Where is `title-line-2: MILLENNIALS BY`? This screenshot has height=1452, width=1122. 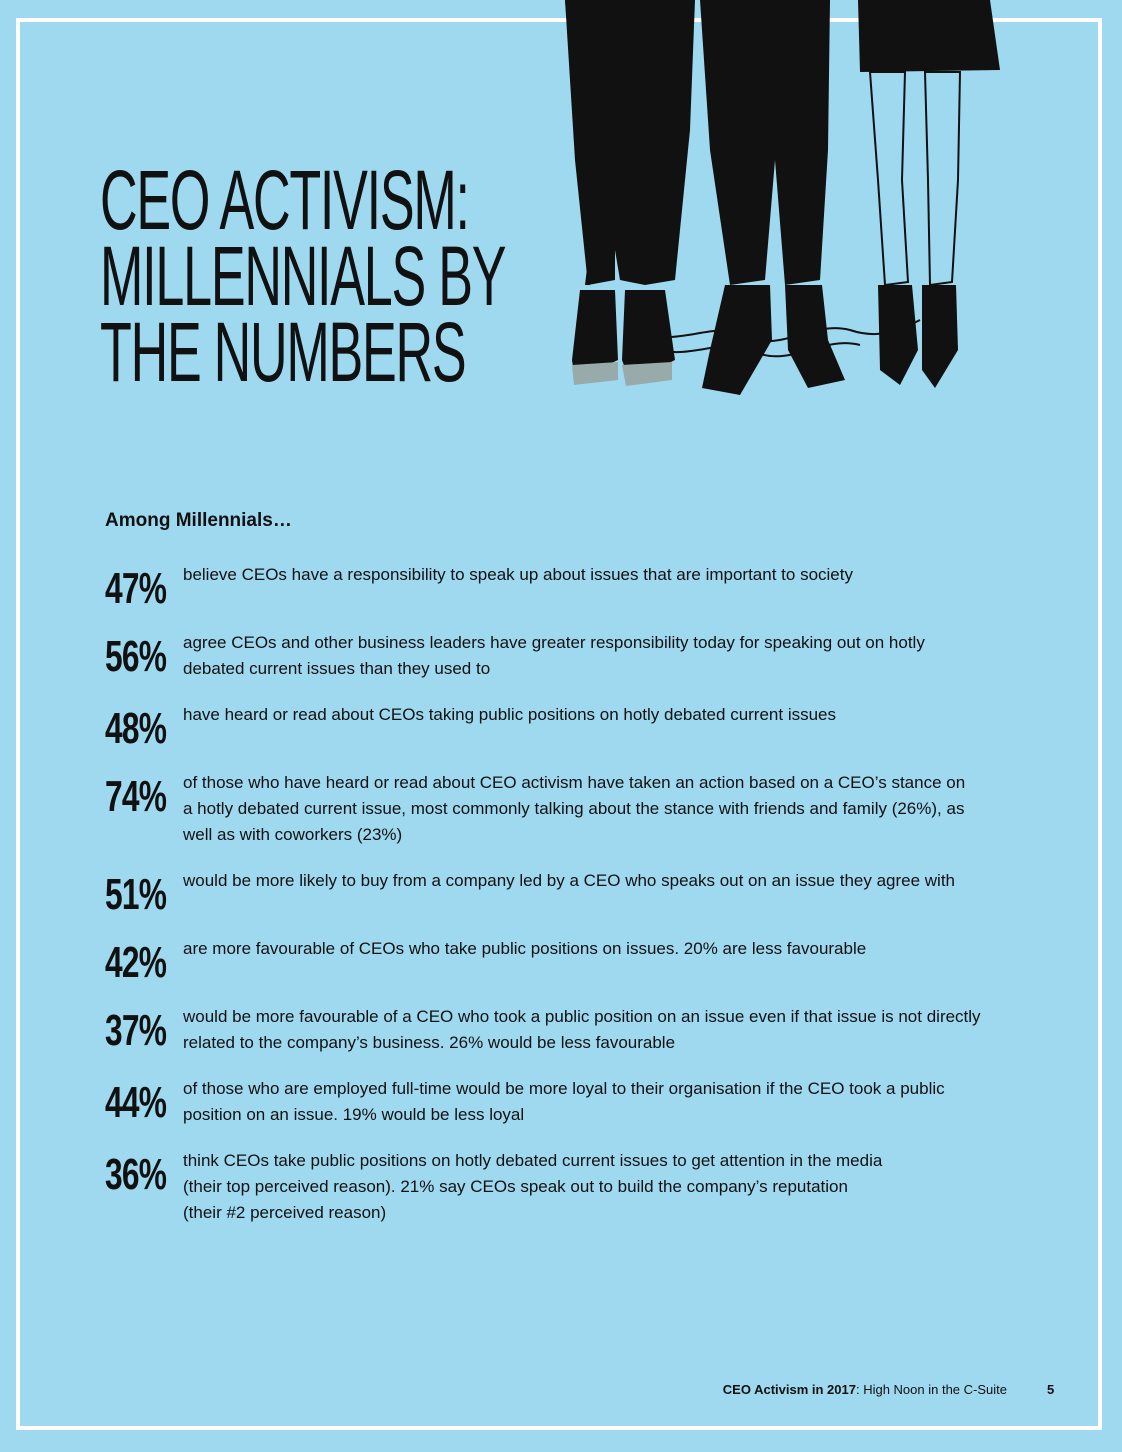
title-line-2: MILLENNIALS BY is located at coordinates (303, 276).